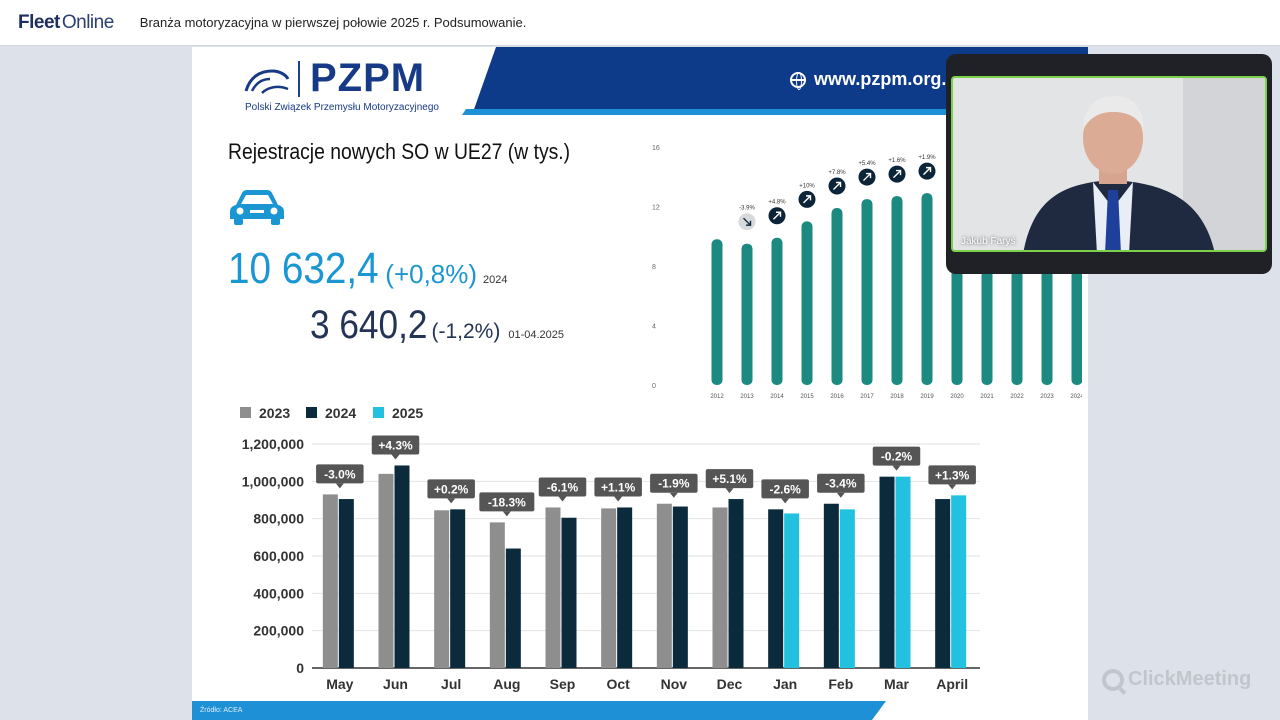 Image resolution: width=1280 pixels, height=720 pixels. I want to click on logo-word: PZPM, so click(368, 78).